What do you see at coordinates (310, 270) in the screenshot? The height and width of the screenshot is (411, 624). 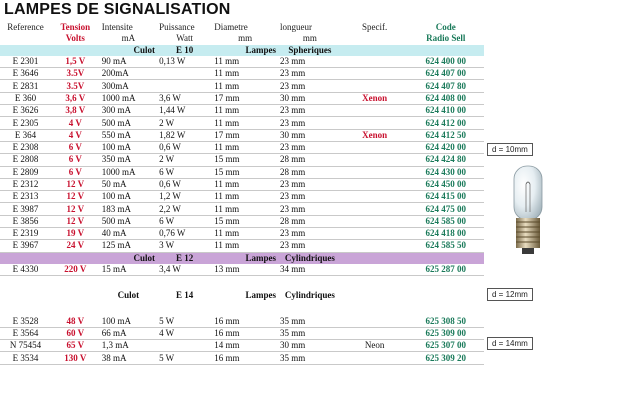 I see `cell-longueur: 34 mm` at bounding box center [310, 270].